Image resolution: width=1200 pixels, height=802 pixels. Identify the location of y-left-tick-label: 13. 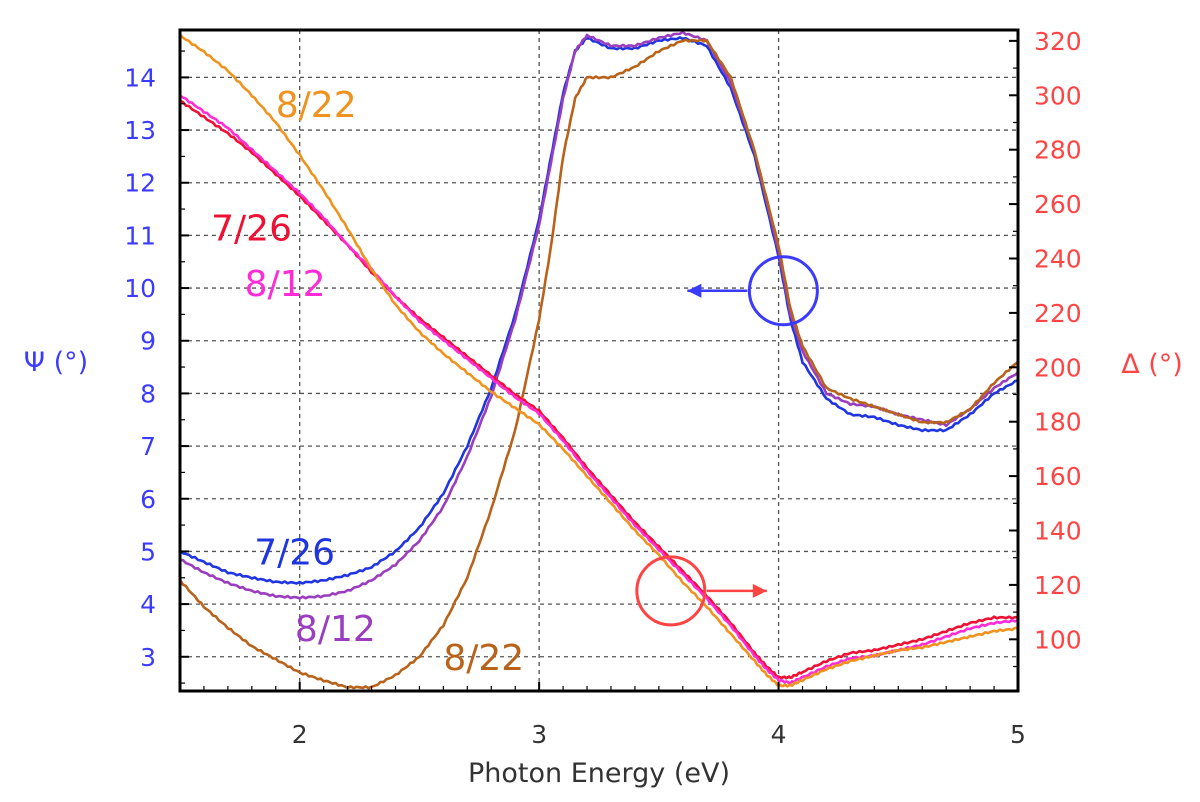
(140, 130).